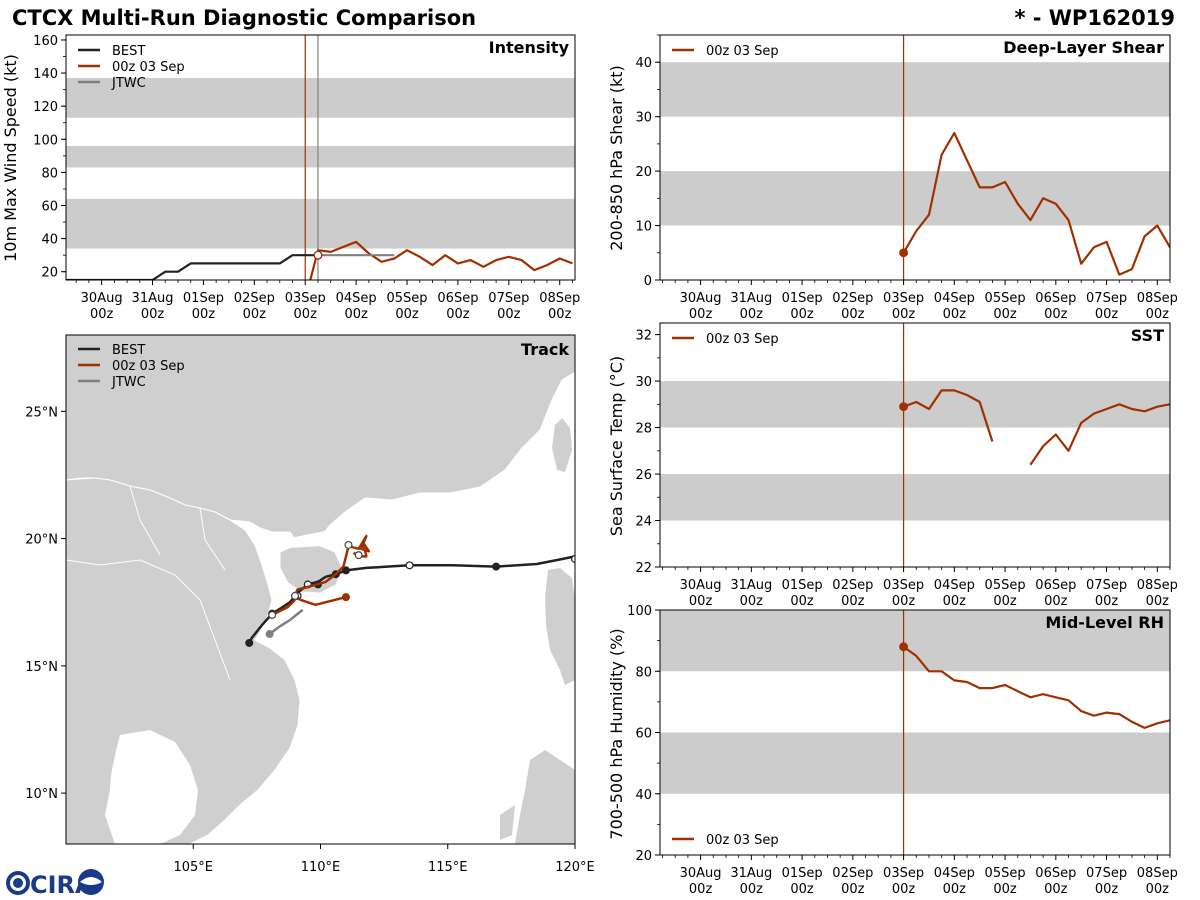 This screenshot has width=1200, height=900. Describe the element at coordinates (356, 298) in the screenshot. I see `intensity-xtick-label-5: 04Sep` at that location.